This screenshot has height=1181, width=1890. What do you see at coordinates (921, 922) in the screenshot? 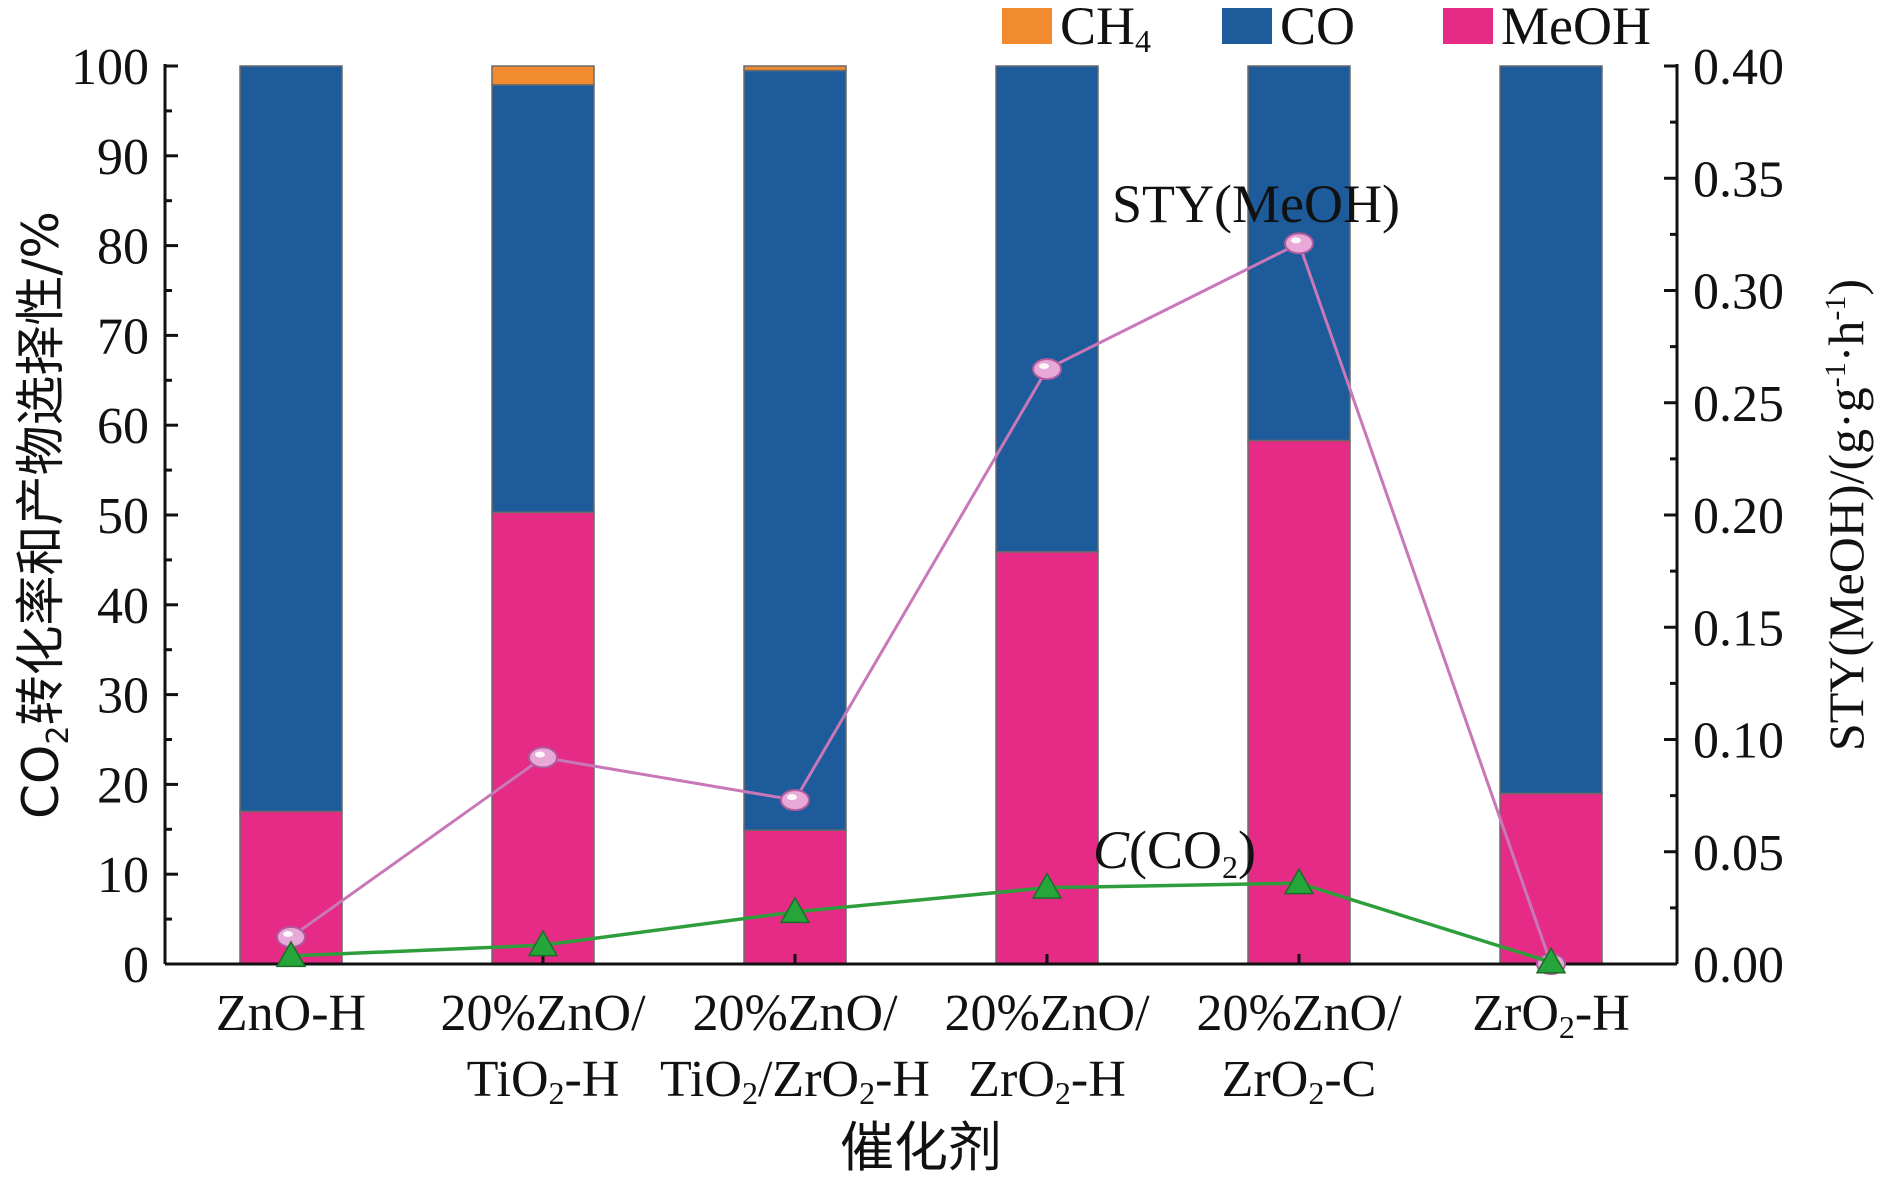
I see `line-conversion` at bounding box center [921, 922].